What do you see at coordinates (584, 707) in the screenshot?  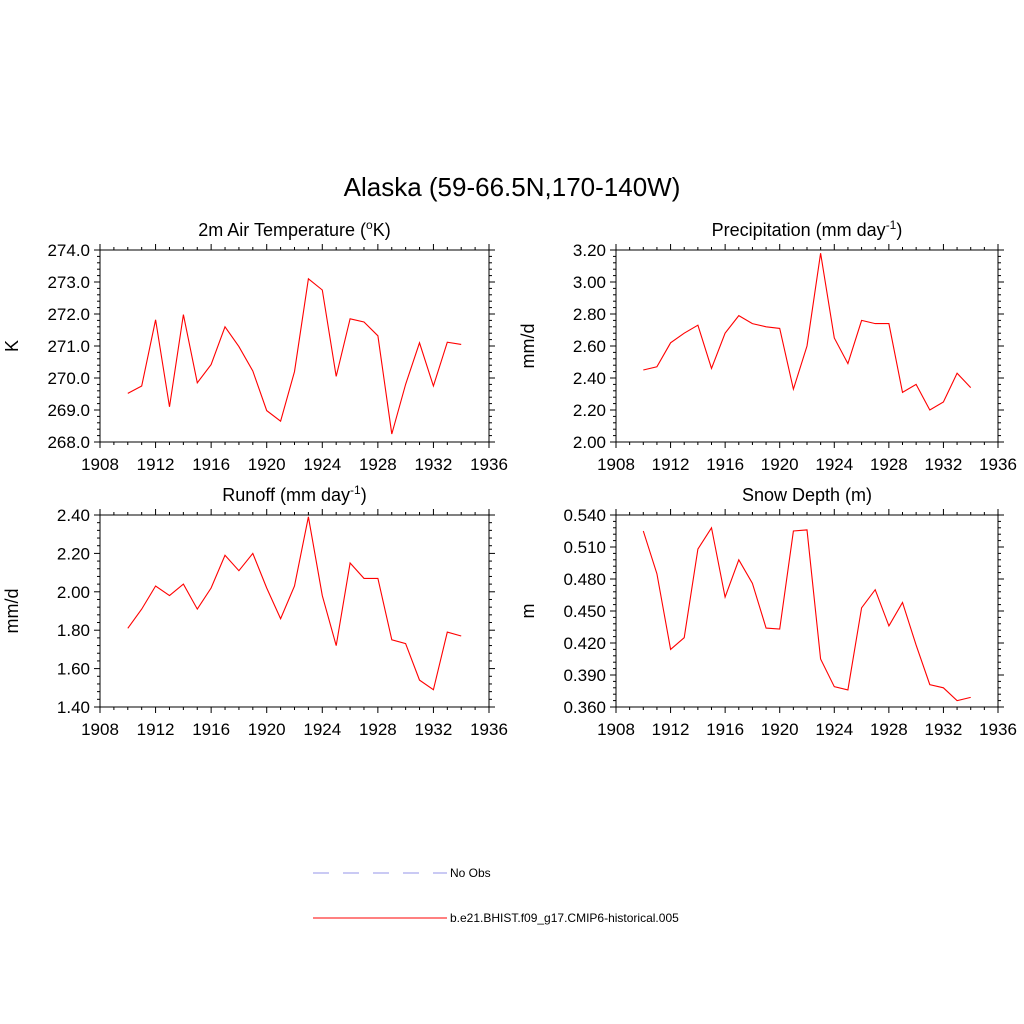 I see `y-tick-label: 0.360` at bounding box center [584, 707].